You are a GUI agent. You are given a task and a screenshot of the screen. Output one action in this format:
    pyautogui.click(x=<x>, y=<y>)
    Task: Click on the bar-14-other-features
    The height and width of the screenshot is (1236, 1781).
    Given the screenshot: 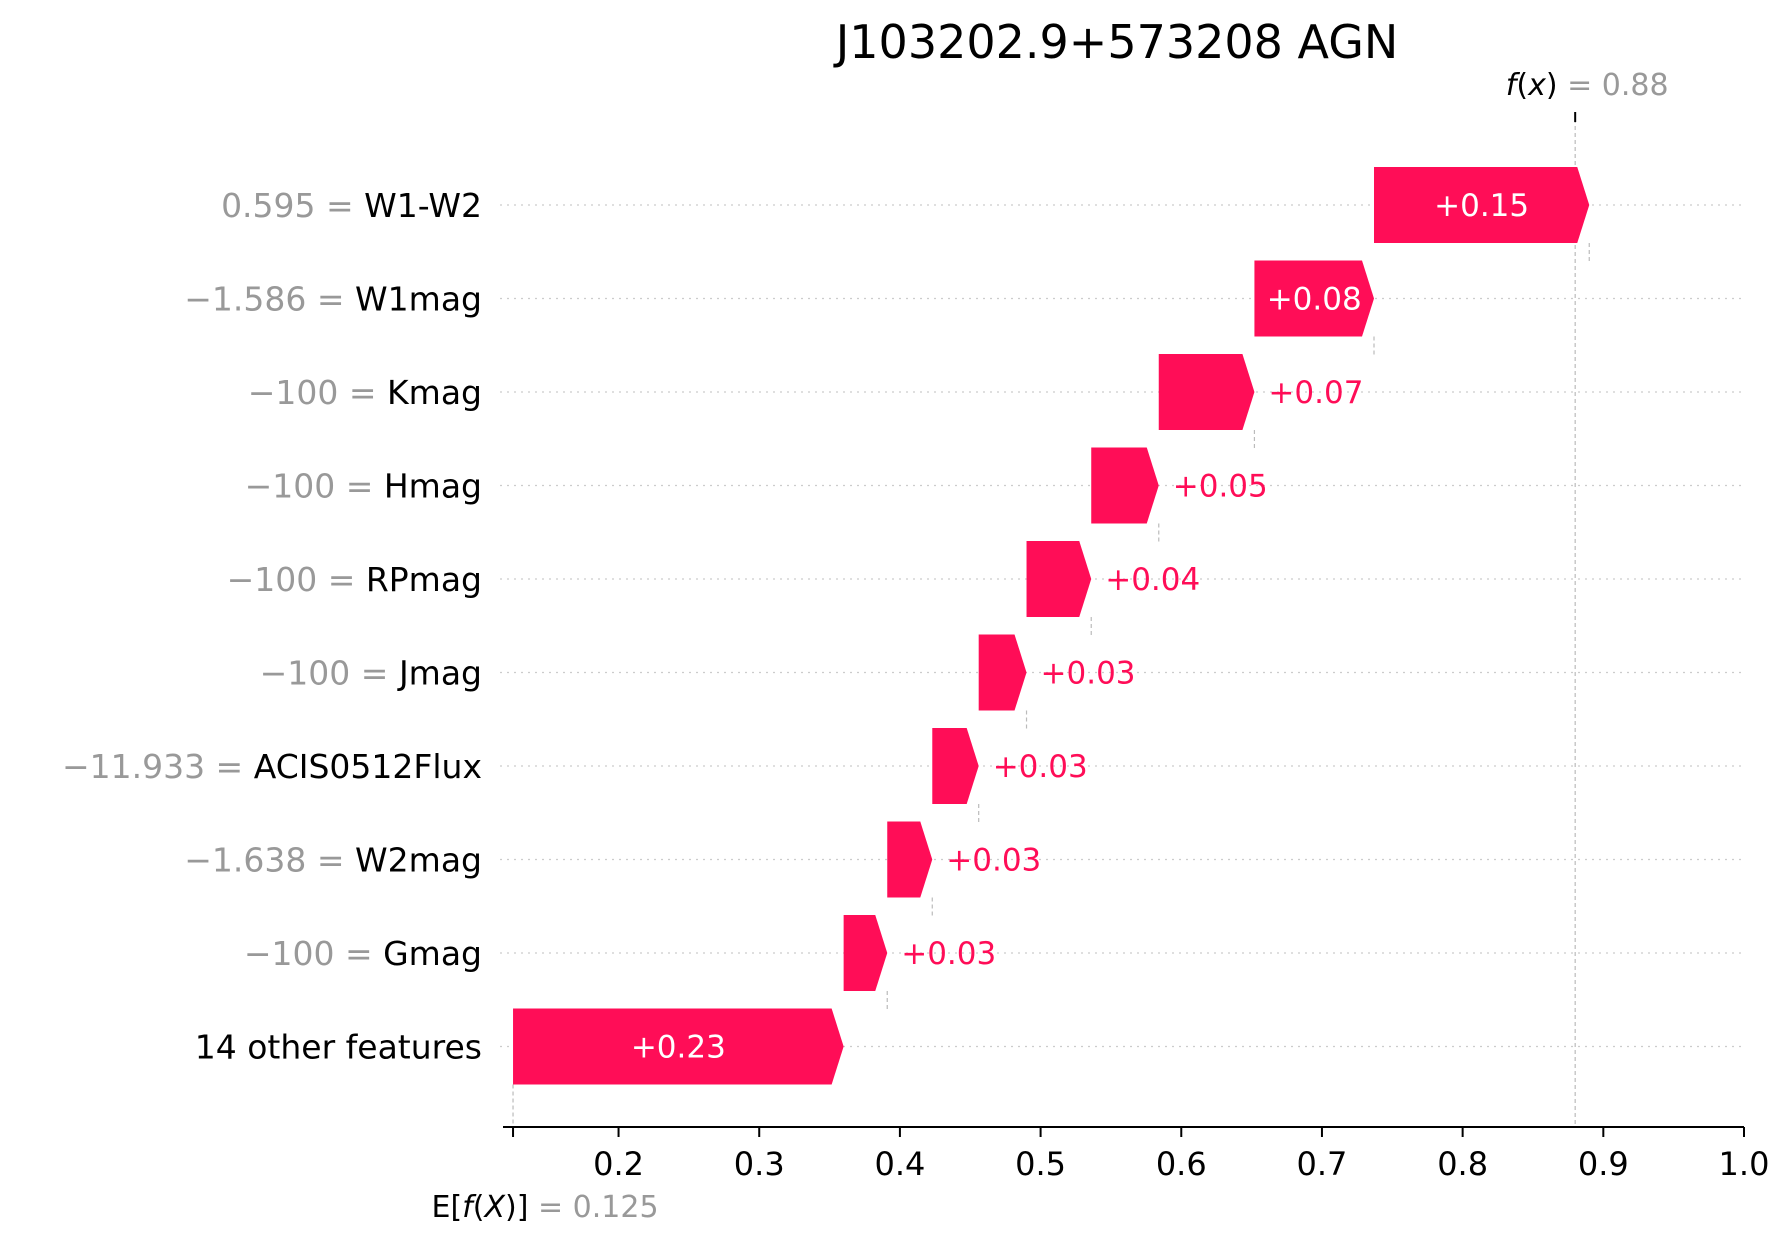 What is the action you would take?
    pyautogui.click(x=678, y=1046)
    